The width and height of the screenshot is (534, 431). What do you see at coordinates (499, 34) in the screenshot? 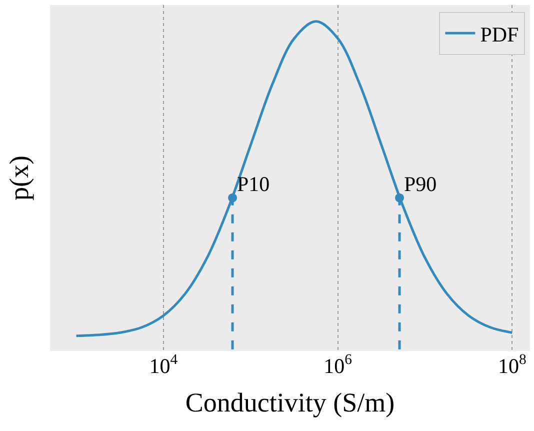
I see `legend-label: PDF` at bounding box center [499, 34].